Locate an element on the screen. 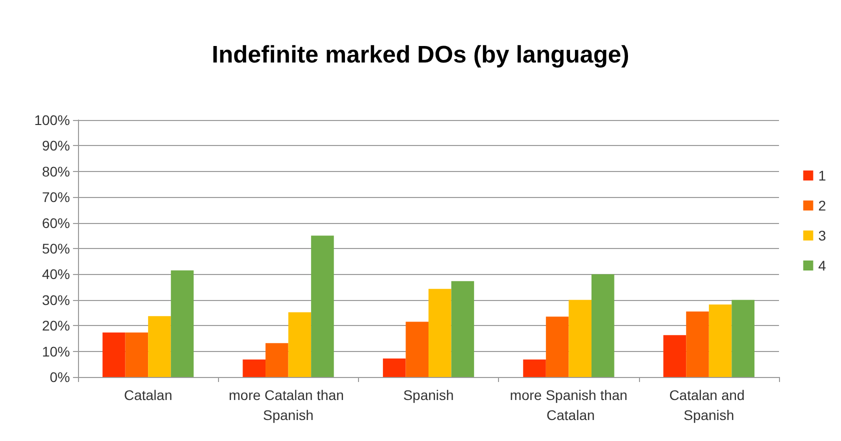 Image resolution: width=841 pixels, height=441 pixels. x-tick-label: Catalan is located at coordinates (148, 395).